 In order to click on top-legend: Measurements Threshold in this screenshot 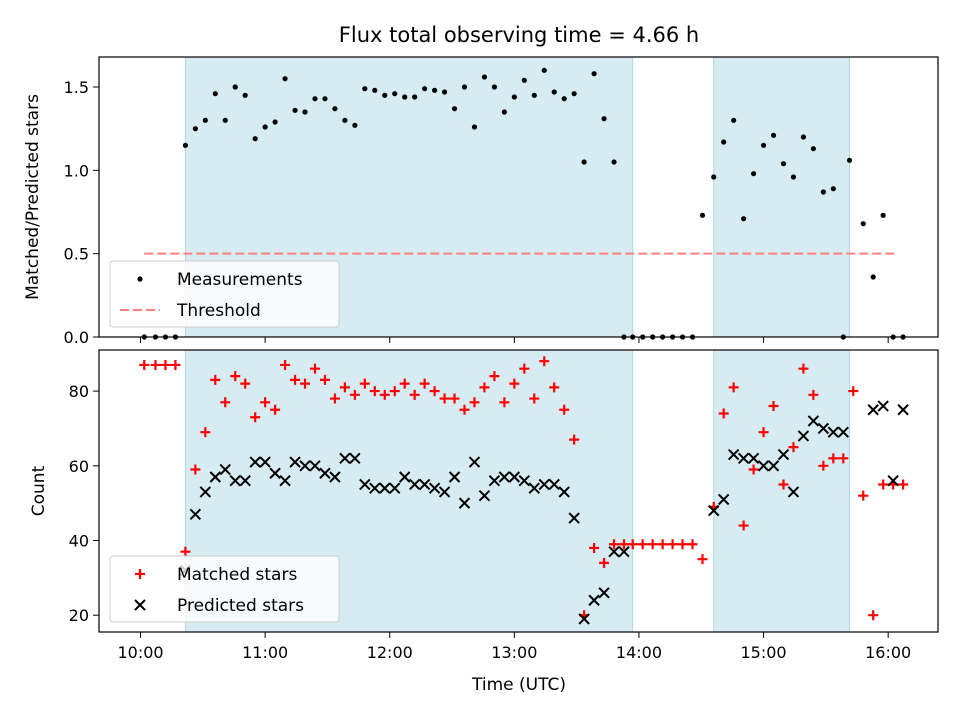, I will do `click(224, 294)`.